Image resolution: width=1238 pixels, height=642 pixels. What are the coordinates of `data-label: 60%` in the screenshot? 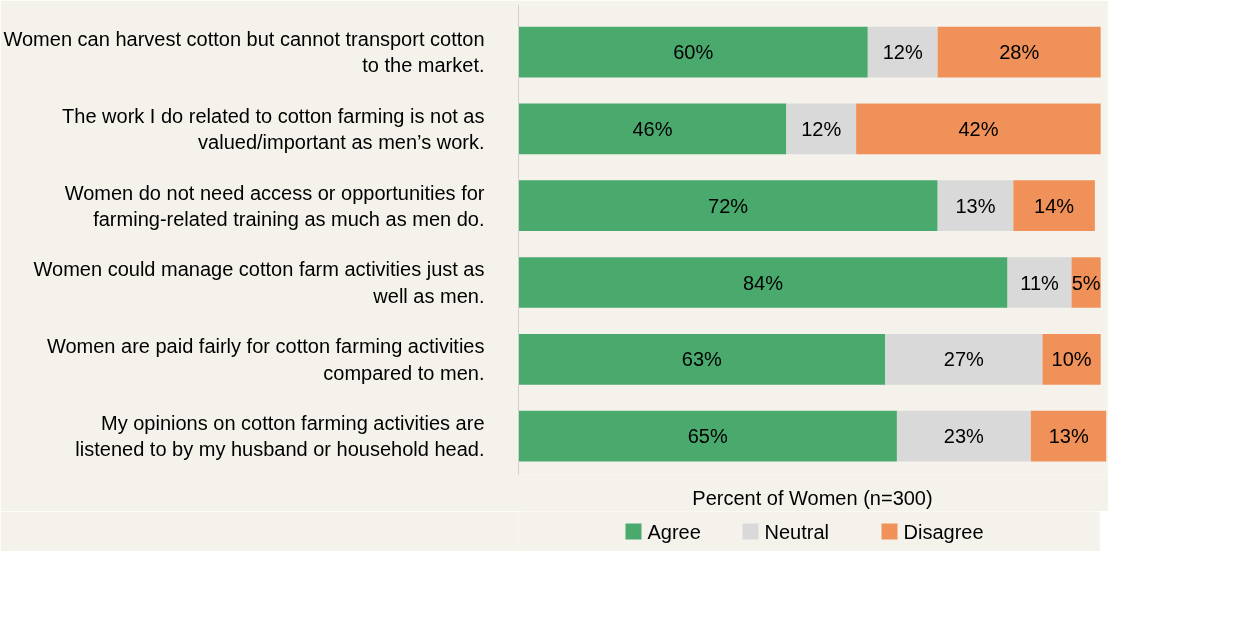 It's located at (693, 52).